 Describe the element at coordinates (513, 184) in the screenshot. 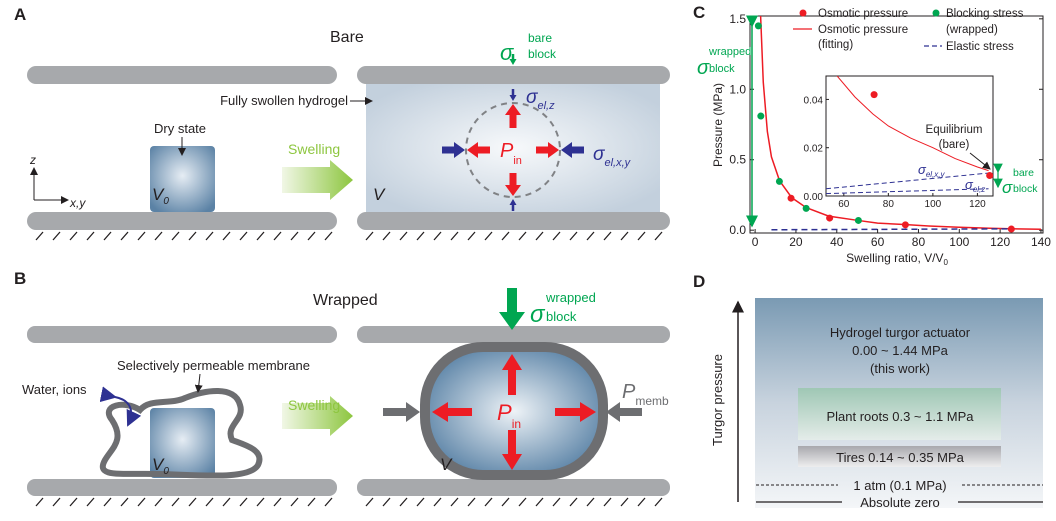

I see `pressure-arrow-down` at that location.